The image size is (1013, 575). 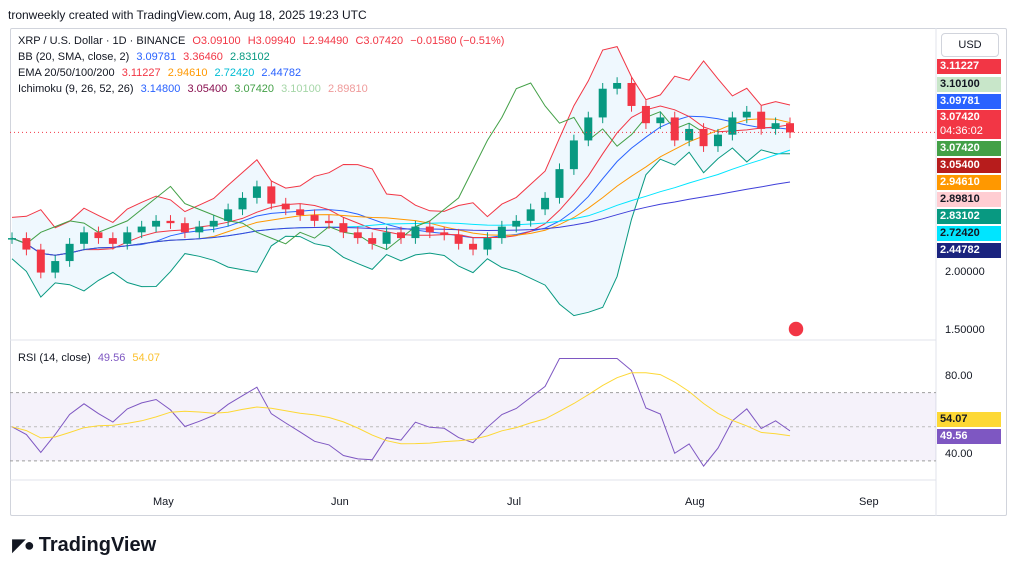 I want to click on time-label-jun: Jun, so click(x=340, y=502).